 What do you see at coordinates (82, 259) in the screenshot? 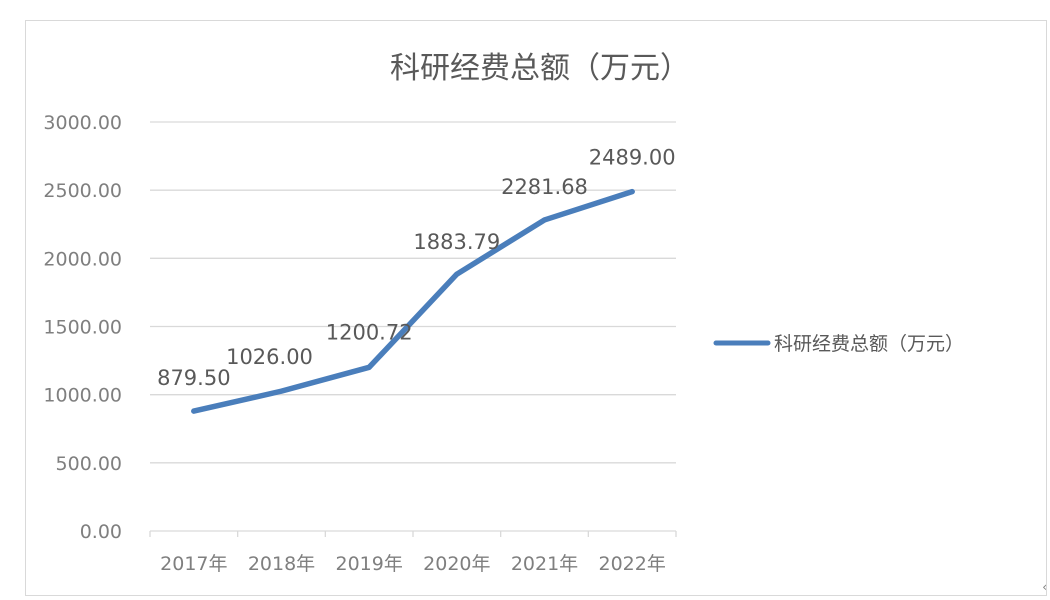
I see `y-tick-label: 2000.00` at bounding box center [82, 259].